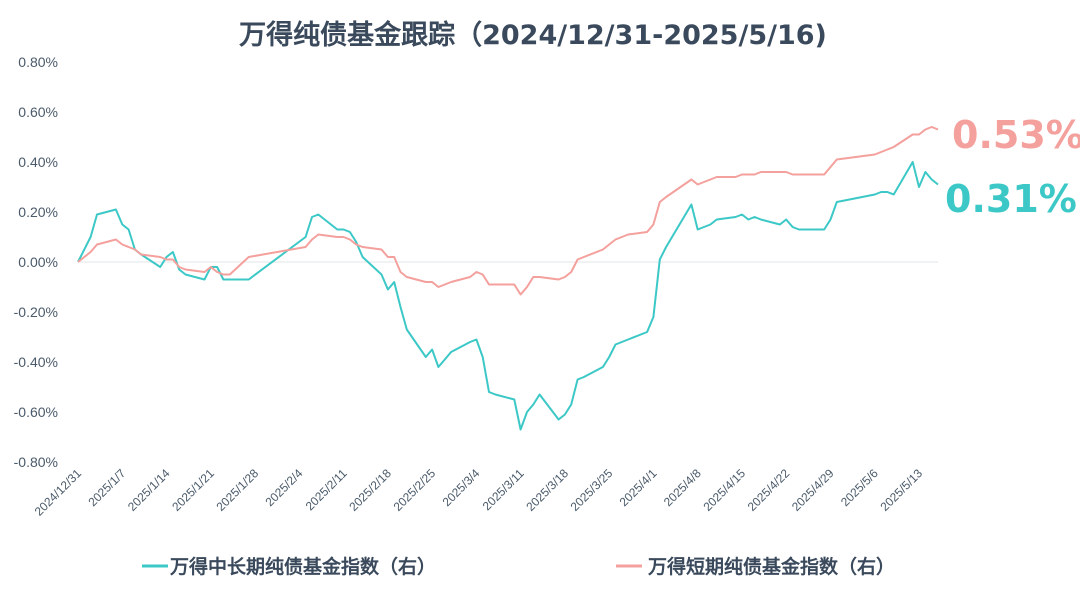 The image size is (1080, 601). What do you see at coordinates (1011, 199) in the screenshot?
I see `end-label-long: 0.31%` at bounding box center [1011, 199].